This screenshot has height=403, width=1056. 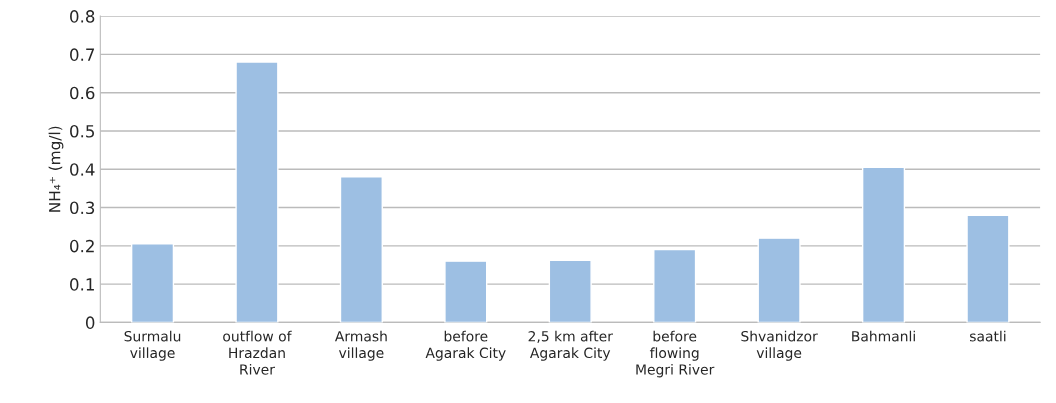 What do you see at coordinates (82, 246) in the screenshot?
I see `y-tick-label: 0.2` at bounding box center [82, 246].